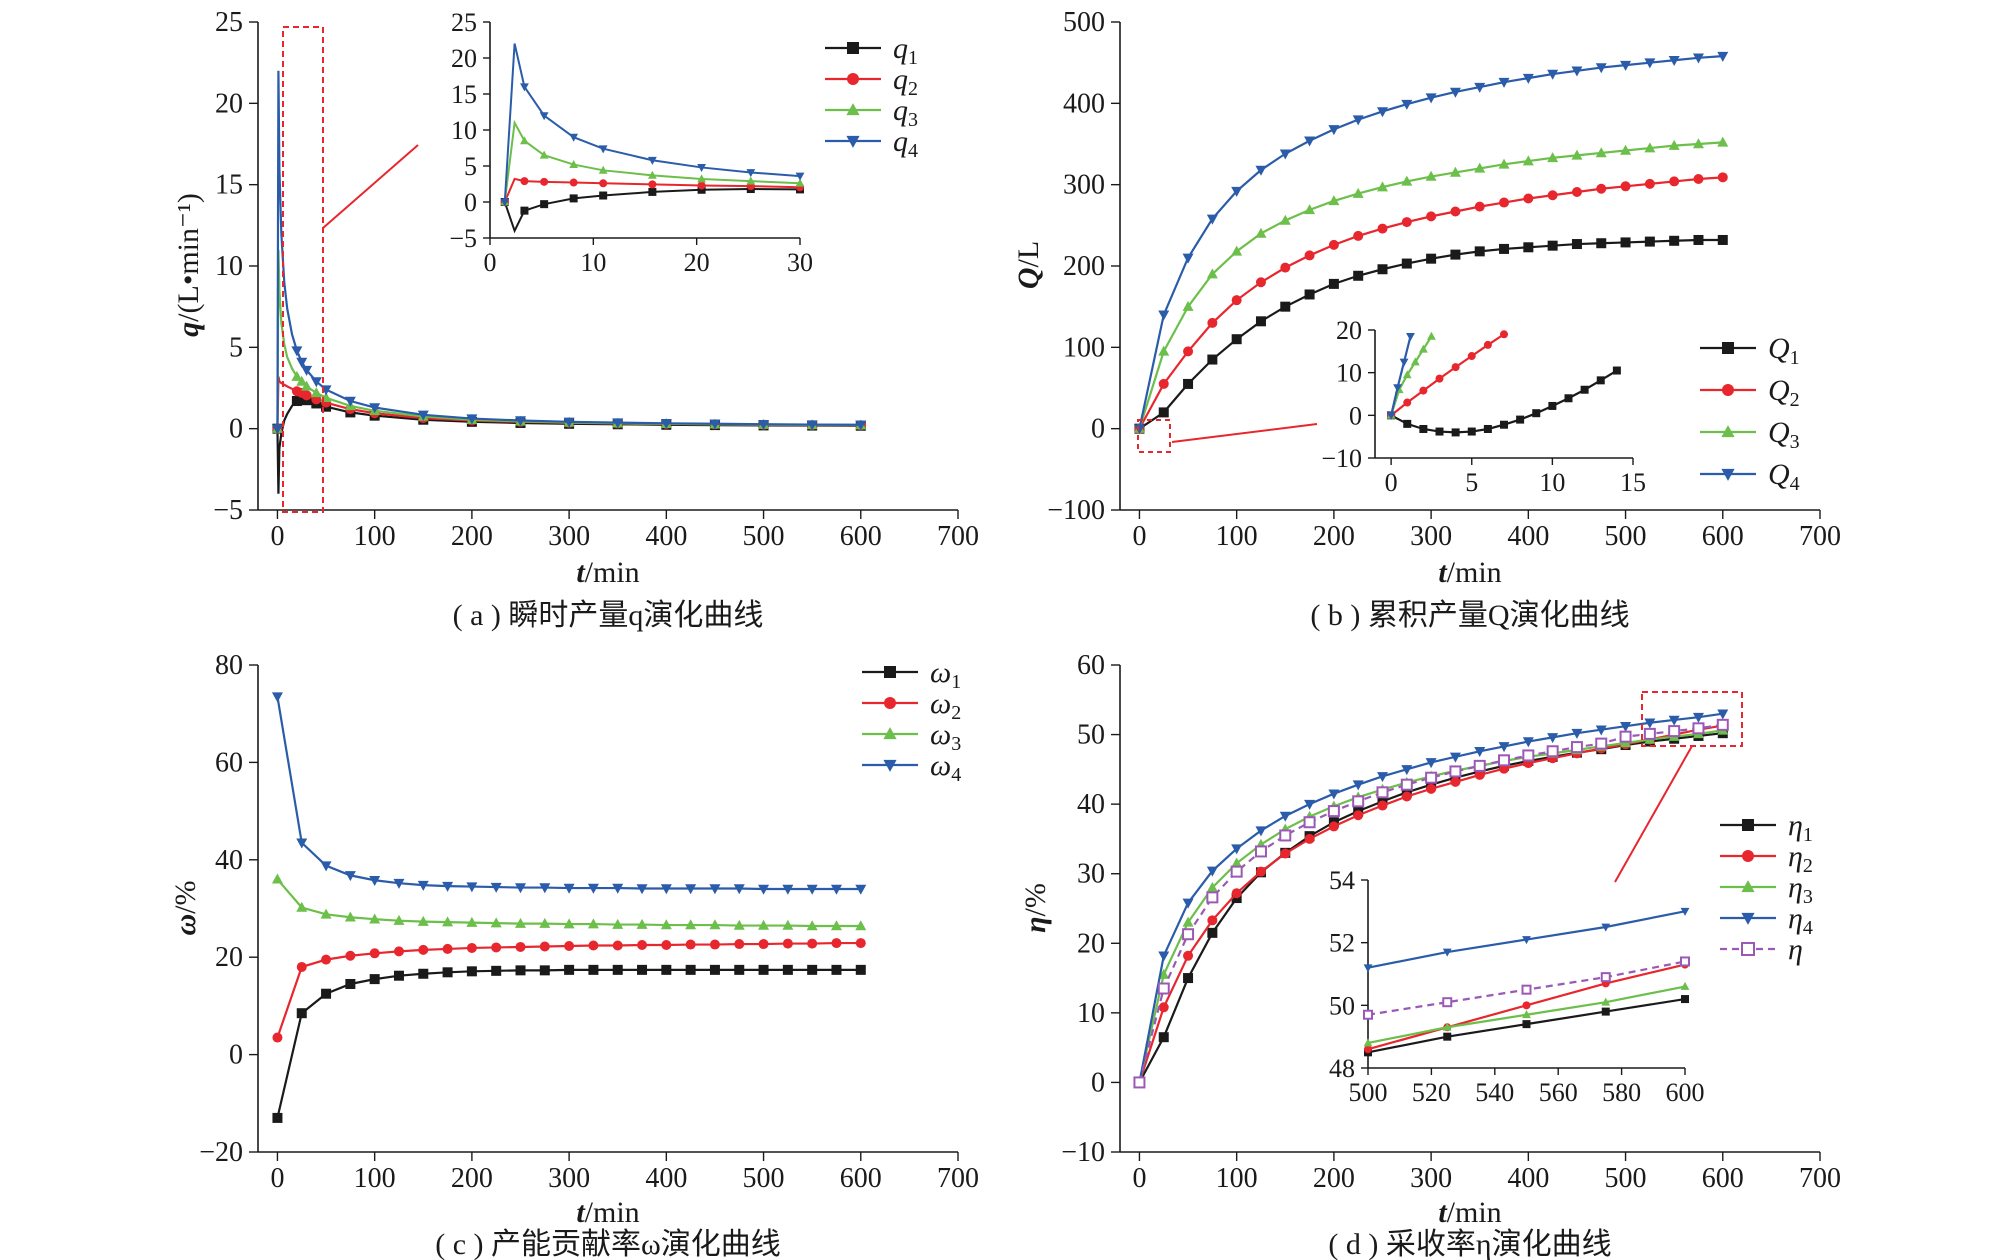  I want to click on a-inset-series-4-point, so click(524, 87).